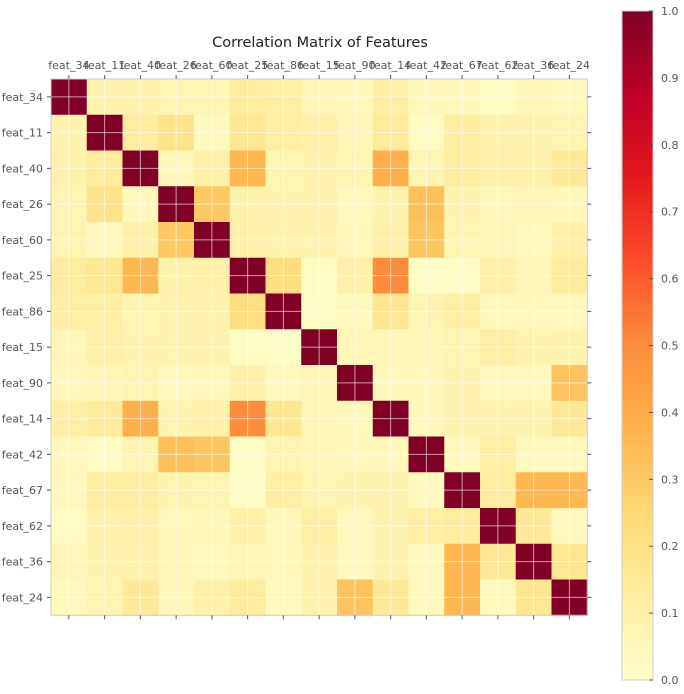 The width and height of the screenshot is (684, 694). Describe the element at coordinates (22, 276) in the screenshot. I see `y-tick-label: feat_25` at that location.